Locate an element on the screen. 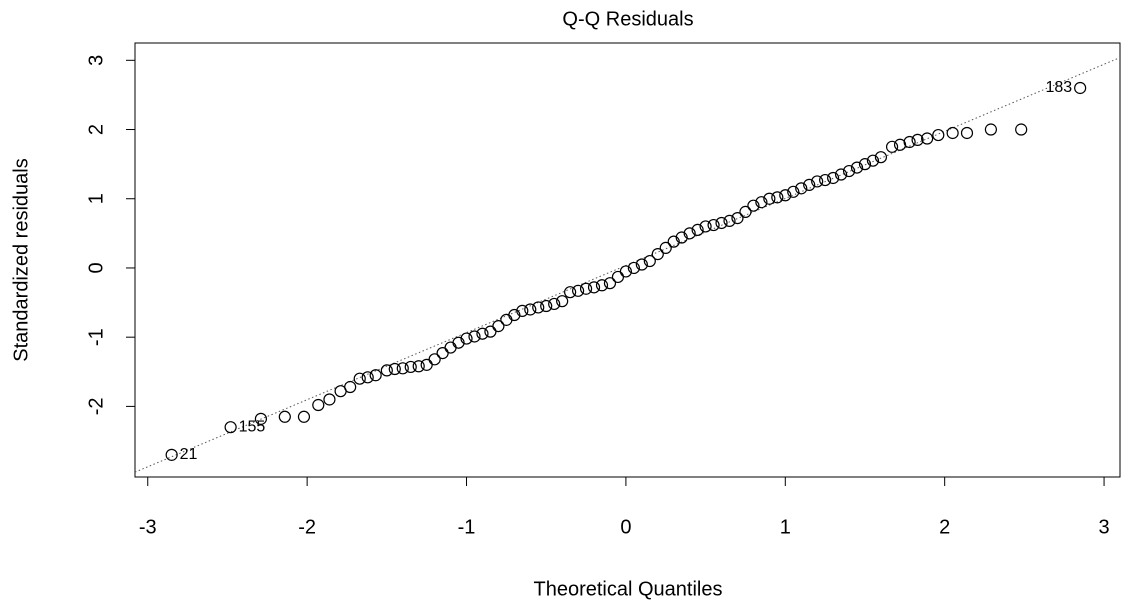 This screenshot has height=610, width=1124. y-axis-label: Standardized residuals is located at coordinates (21, 259).